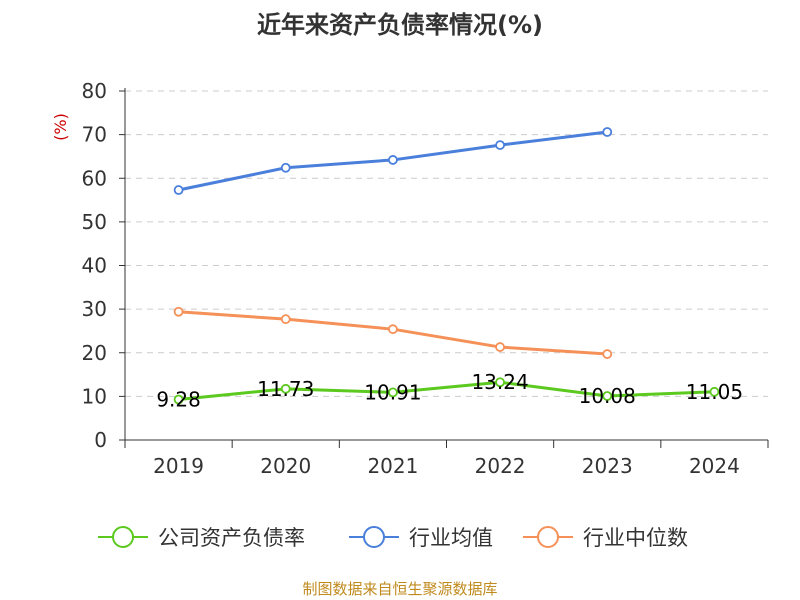 The height and width of the screenshot is (600, 800). Describe the element at coordinates (399, 589) in the screenshot. I see `source-note: 制图数据来自恒生聚源数据库` at that location.